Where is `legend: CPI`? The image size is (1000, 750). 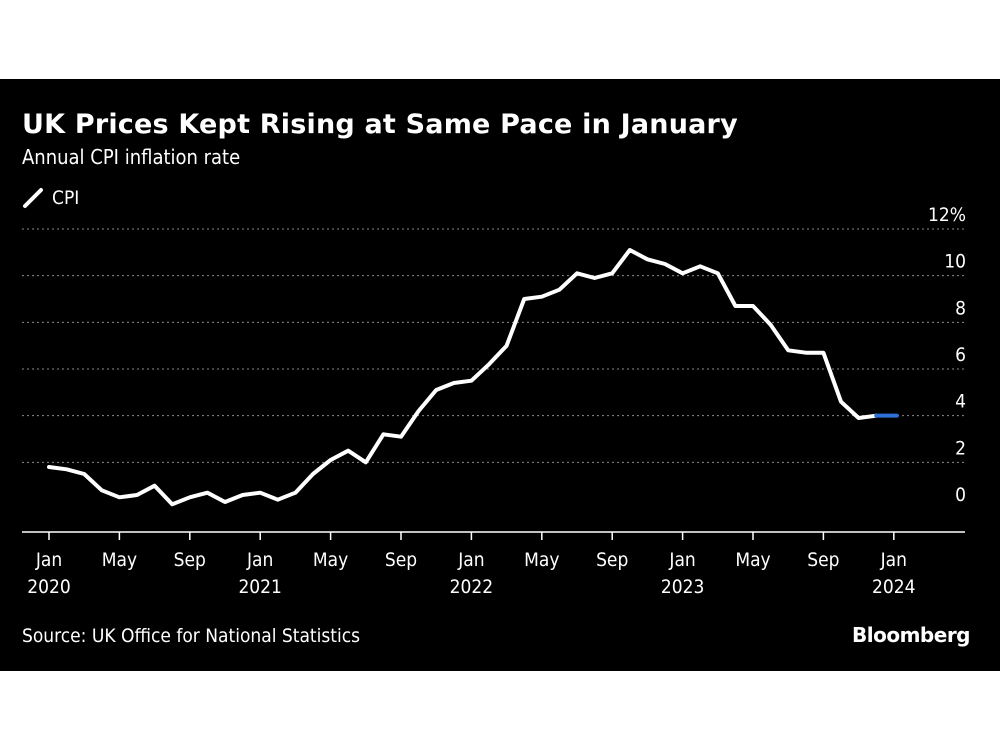
legend: CPI is located at coordinates (50, 198).